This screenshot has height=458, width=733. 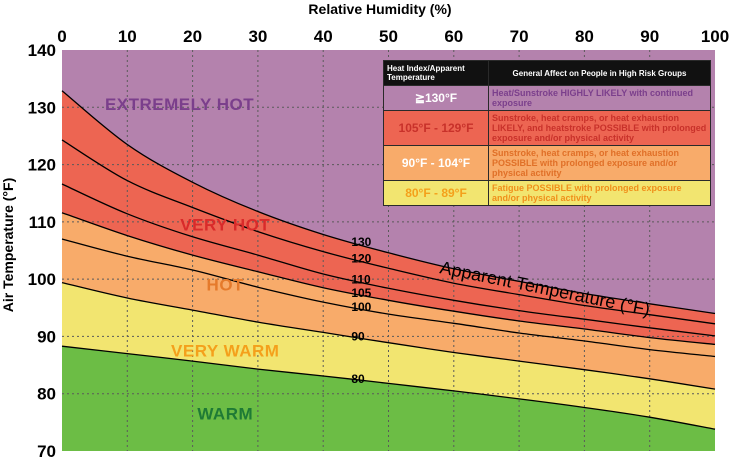 What do you see at coordinates (42, 249) in the screenshot?
I see `y-axis-ticks: 70 80 90 100 110 120 130 140` at bounding box center [42, 249].